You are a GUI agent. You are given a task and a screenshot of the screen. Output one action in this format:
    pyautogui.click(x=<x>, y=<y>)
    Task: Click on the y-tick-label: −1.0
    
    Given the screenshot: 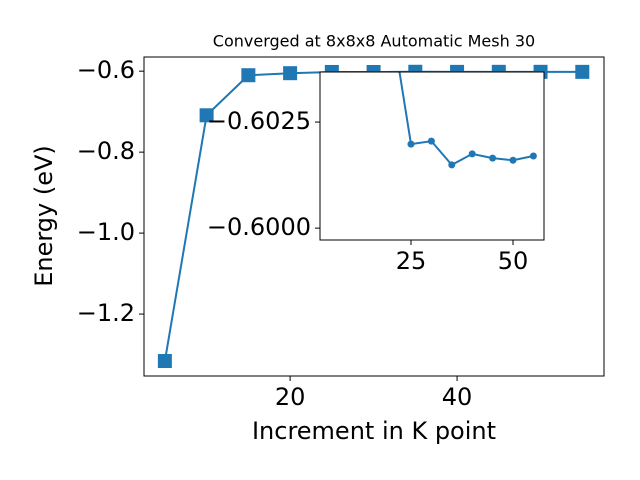 What is the action you would take?
    pyautogui.click(x=106, y=232)
    